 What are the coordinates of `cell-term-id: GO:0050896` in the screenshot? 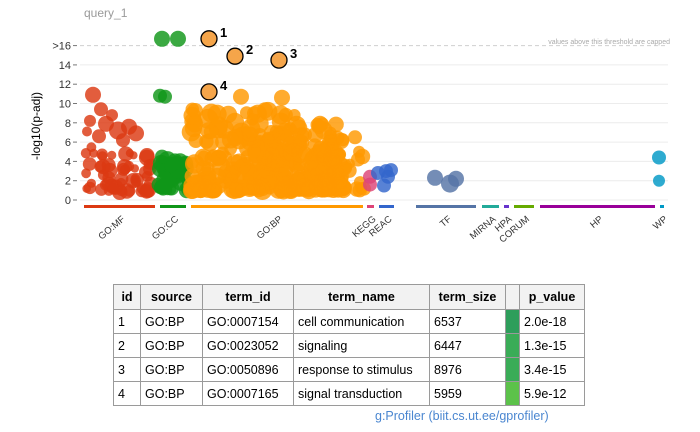 It's located at (248, 369).